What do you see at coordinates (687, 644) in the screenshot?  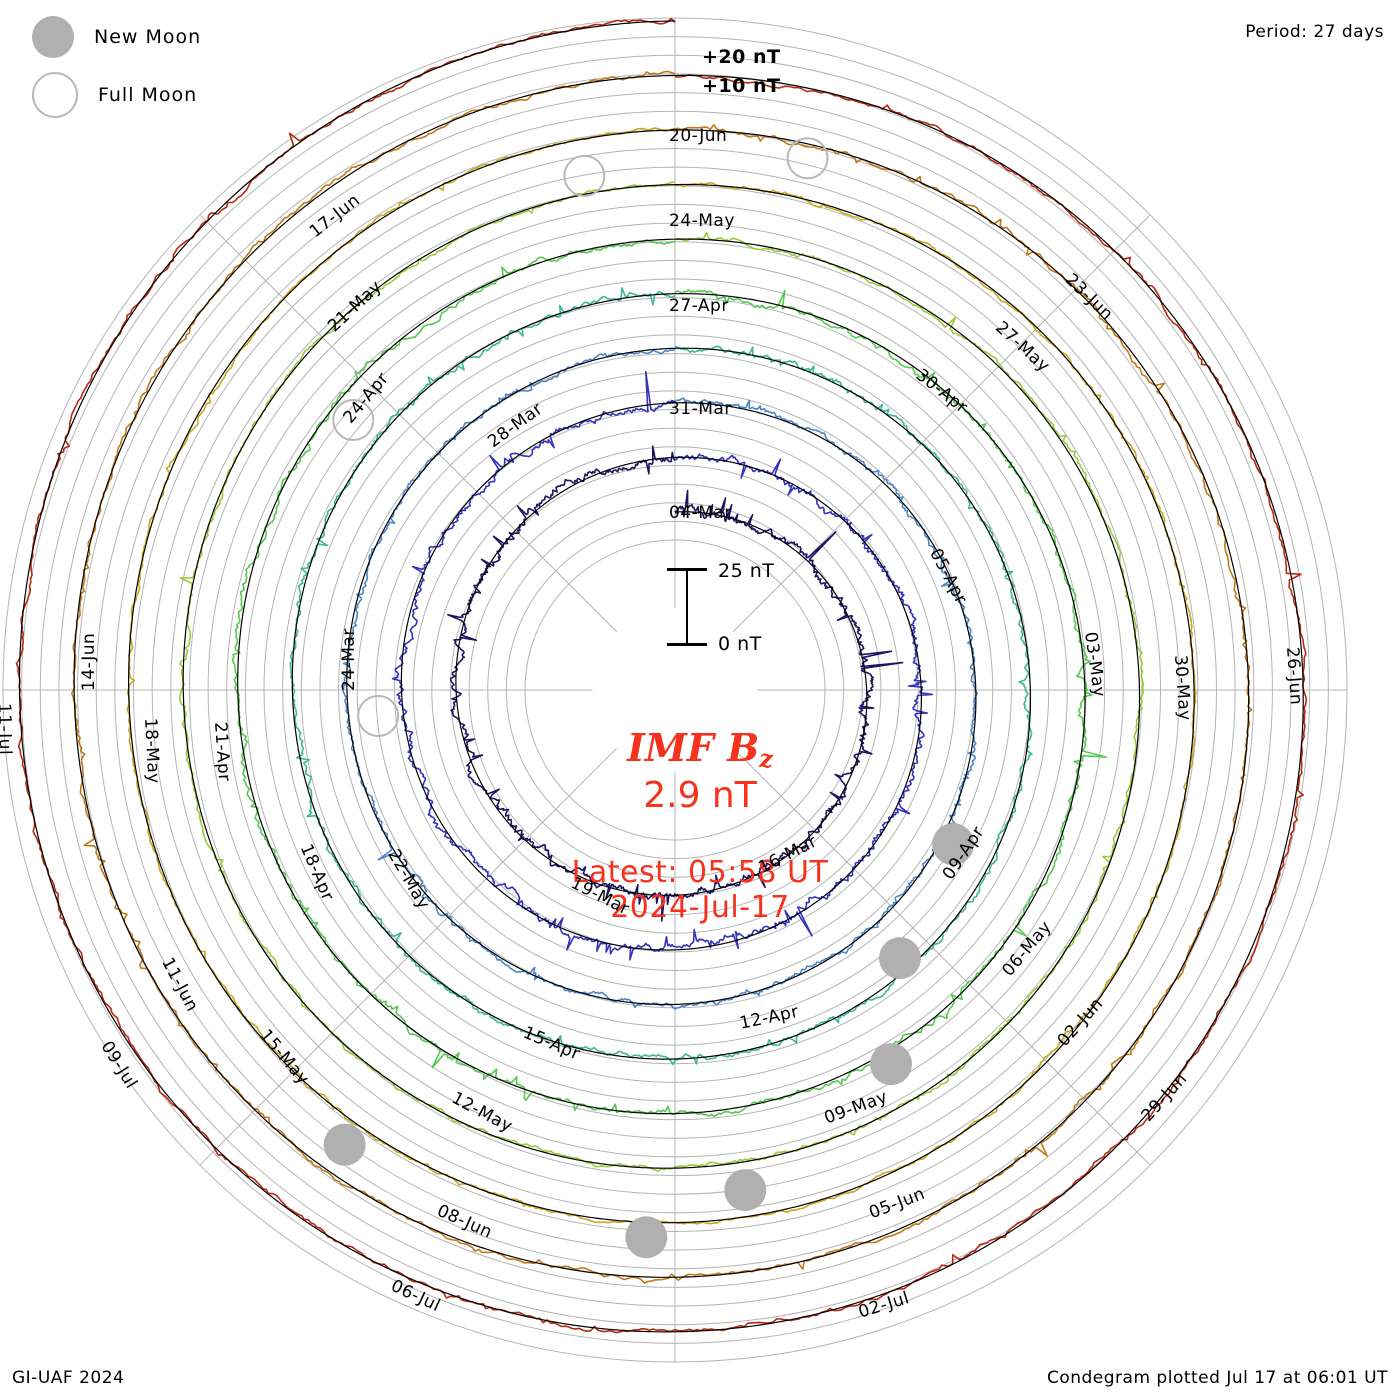 I see `scale-bar-tick-bottom` at bounding box center [687, 644].